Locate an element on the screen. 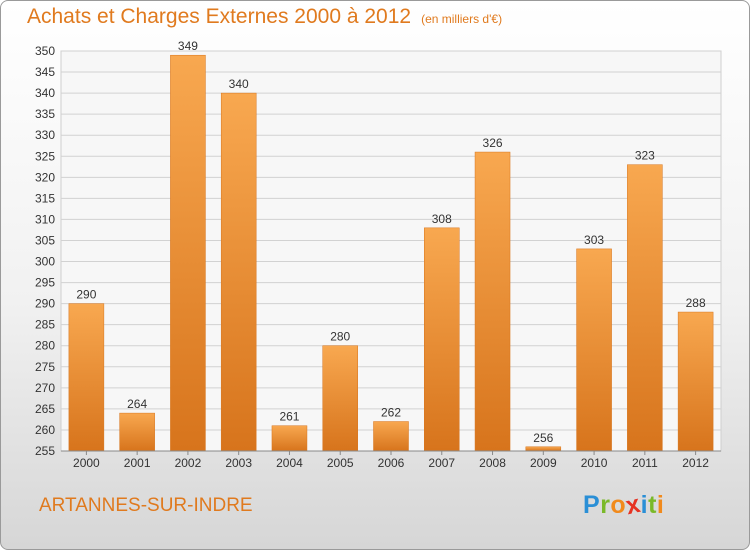 This screenshot has width=750, height=550. data-label: 261 is located at coordinates (289, 417).